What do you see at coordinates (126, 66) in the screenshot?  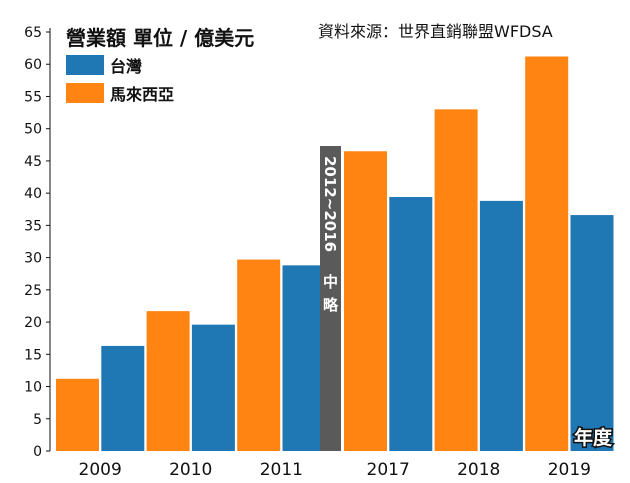 I see `legend-label-taiwan: 台灣` at bounding box center [126, 66].